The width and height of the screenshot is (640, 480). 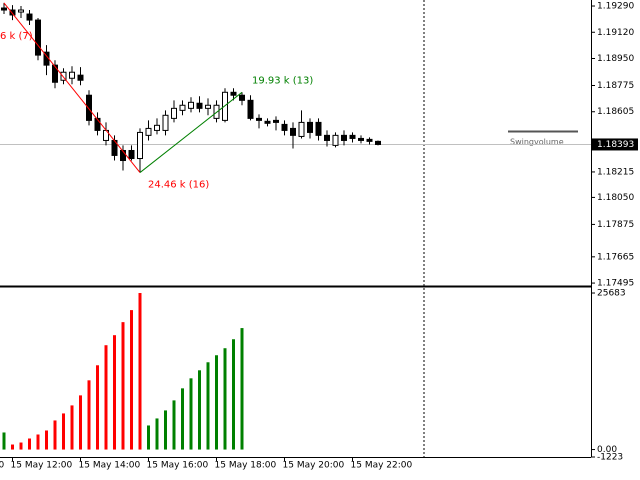 What do you see at coordinates (610, 458) in the screenshot?
I see `y-tick-label: -1223` at bounding box center [610, 458].